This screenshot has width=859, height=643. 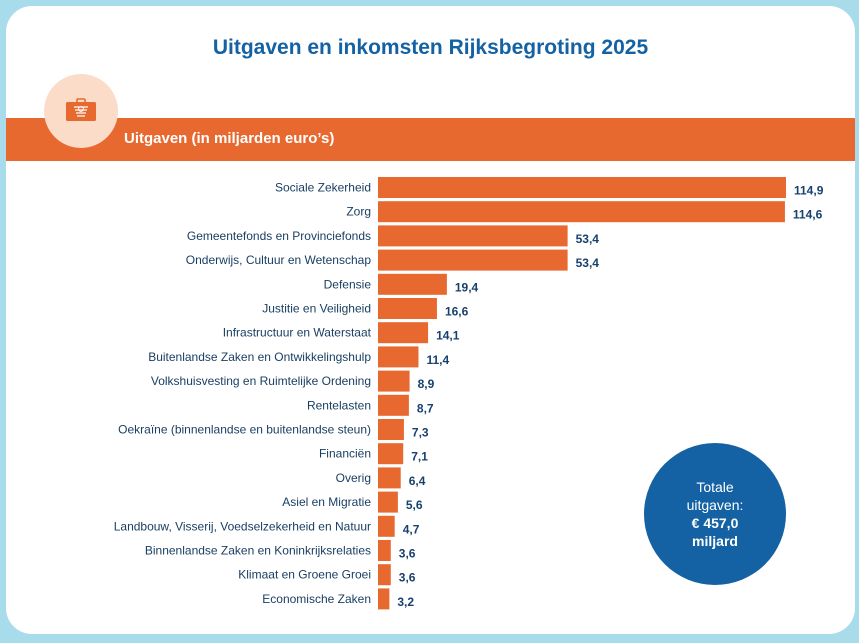 I want to click on value-label: 8,9, so click(x=426, y=384).